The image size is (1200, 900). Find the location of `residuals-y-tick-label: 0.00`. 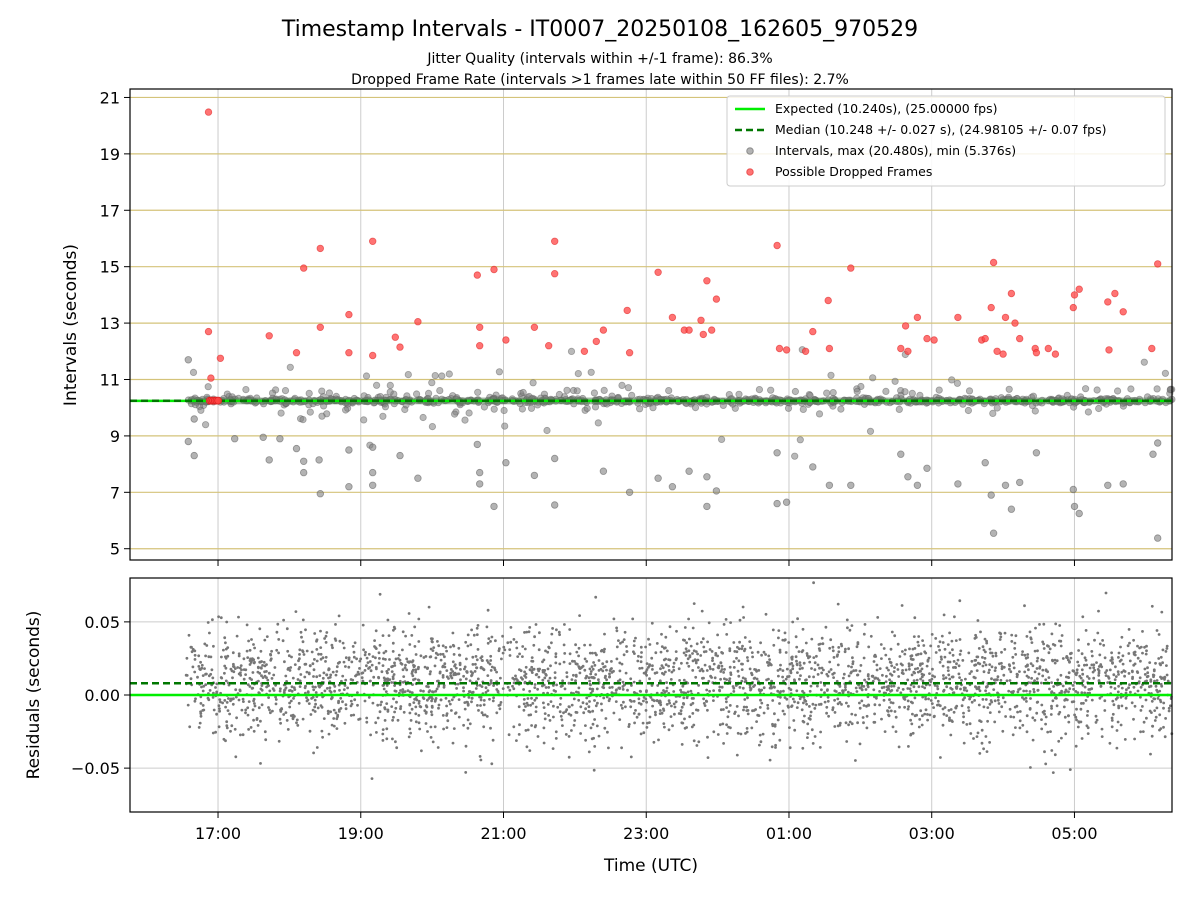

residuals-y-tick-label: 0.00 is located at coordinates (102, 695).